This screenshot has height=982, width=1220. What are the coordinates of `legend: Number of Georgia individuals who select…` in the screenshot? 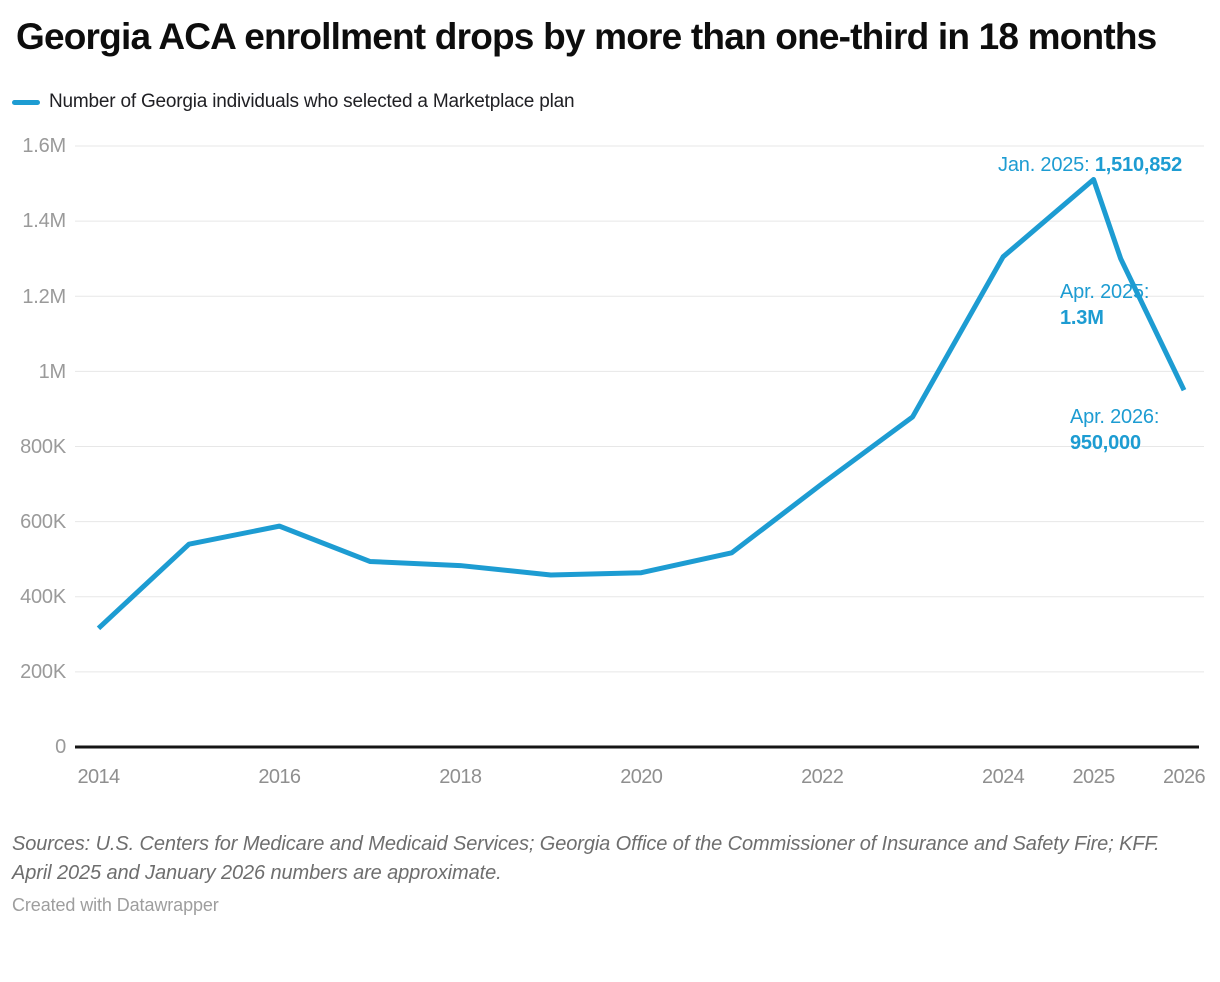 It's located at (616, 102).